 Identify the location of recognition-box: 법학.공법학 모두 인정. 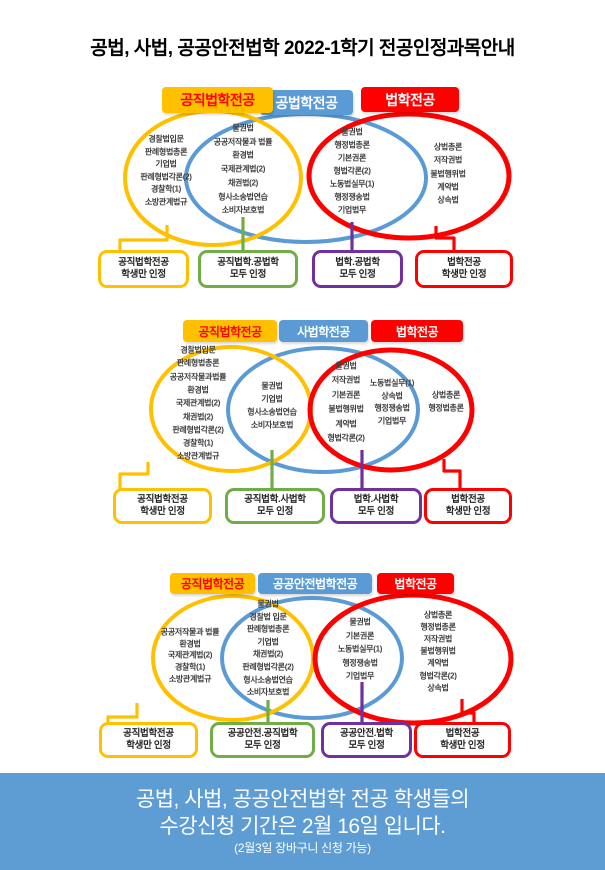
(357, 269).